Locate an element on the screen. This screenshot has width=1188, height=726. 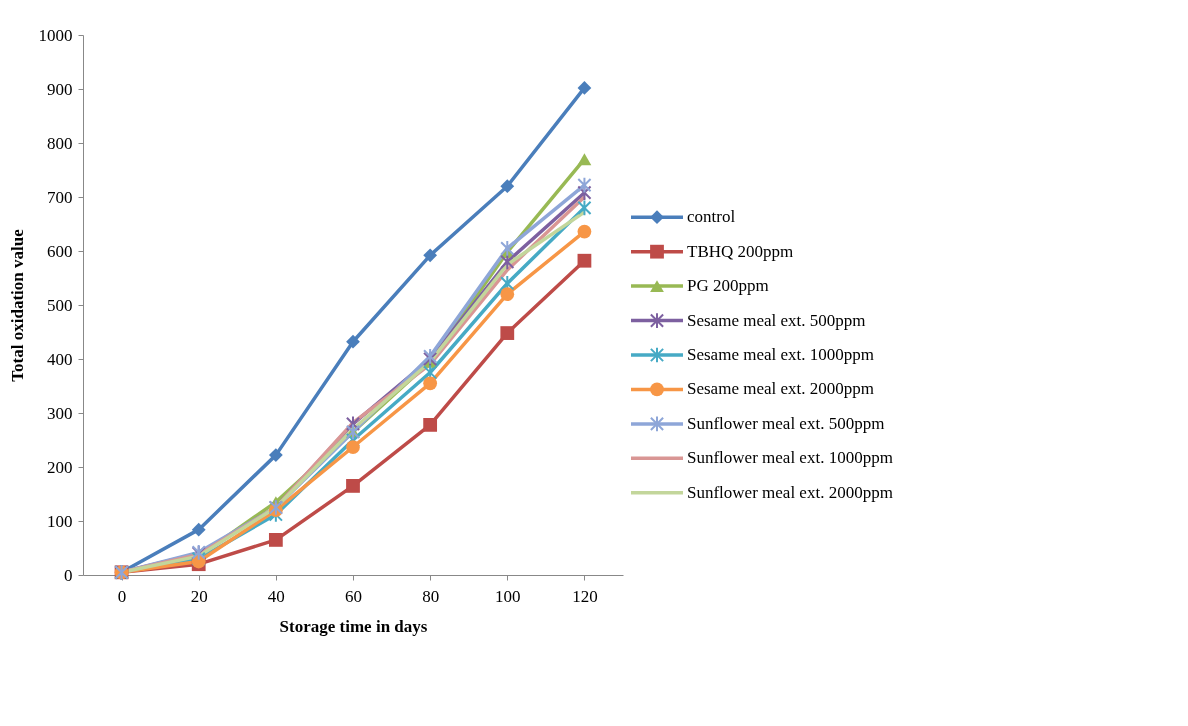
x-tick-label: 0 is located at coordinates (122, 596).